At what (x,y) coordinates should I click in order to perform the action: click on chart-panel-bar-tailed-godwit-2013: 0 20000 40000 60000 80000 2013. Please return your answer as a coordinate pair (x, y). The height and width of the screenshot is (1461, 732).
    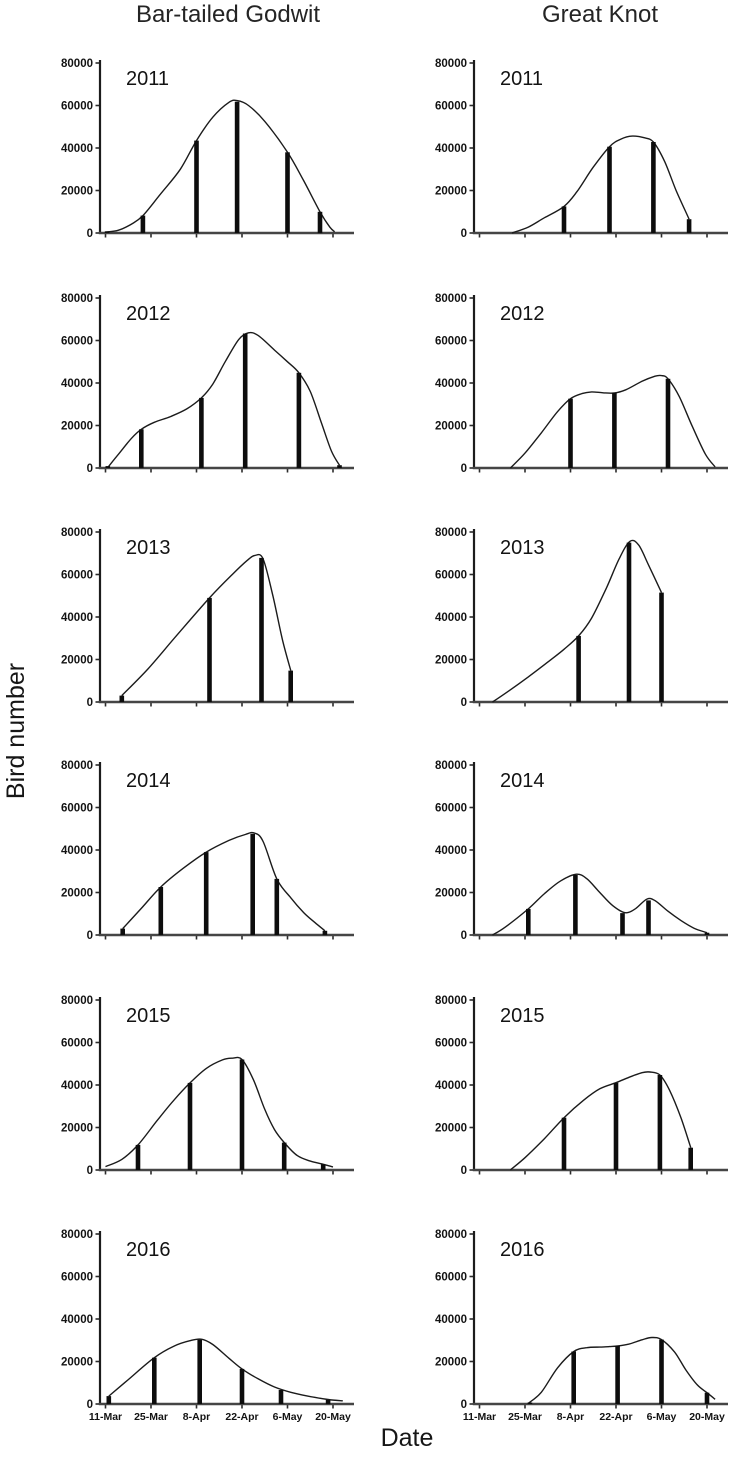
    Looking at the image, I should click on (206, 632).